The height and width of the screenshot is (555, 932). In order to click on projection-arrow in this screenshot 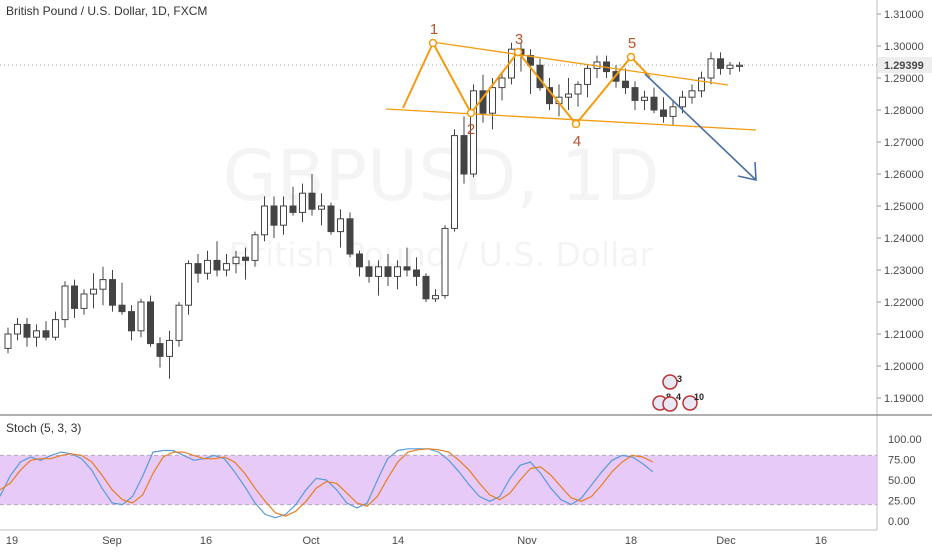, I will do `click(700, 127)`.